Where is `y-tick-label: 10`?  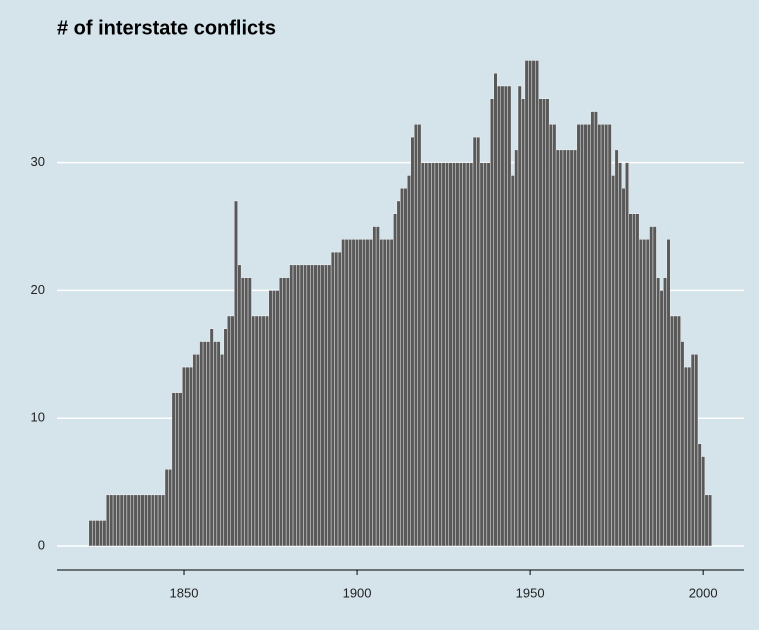
y-tick-label: 10 is located at coordinates (38, 417).